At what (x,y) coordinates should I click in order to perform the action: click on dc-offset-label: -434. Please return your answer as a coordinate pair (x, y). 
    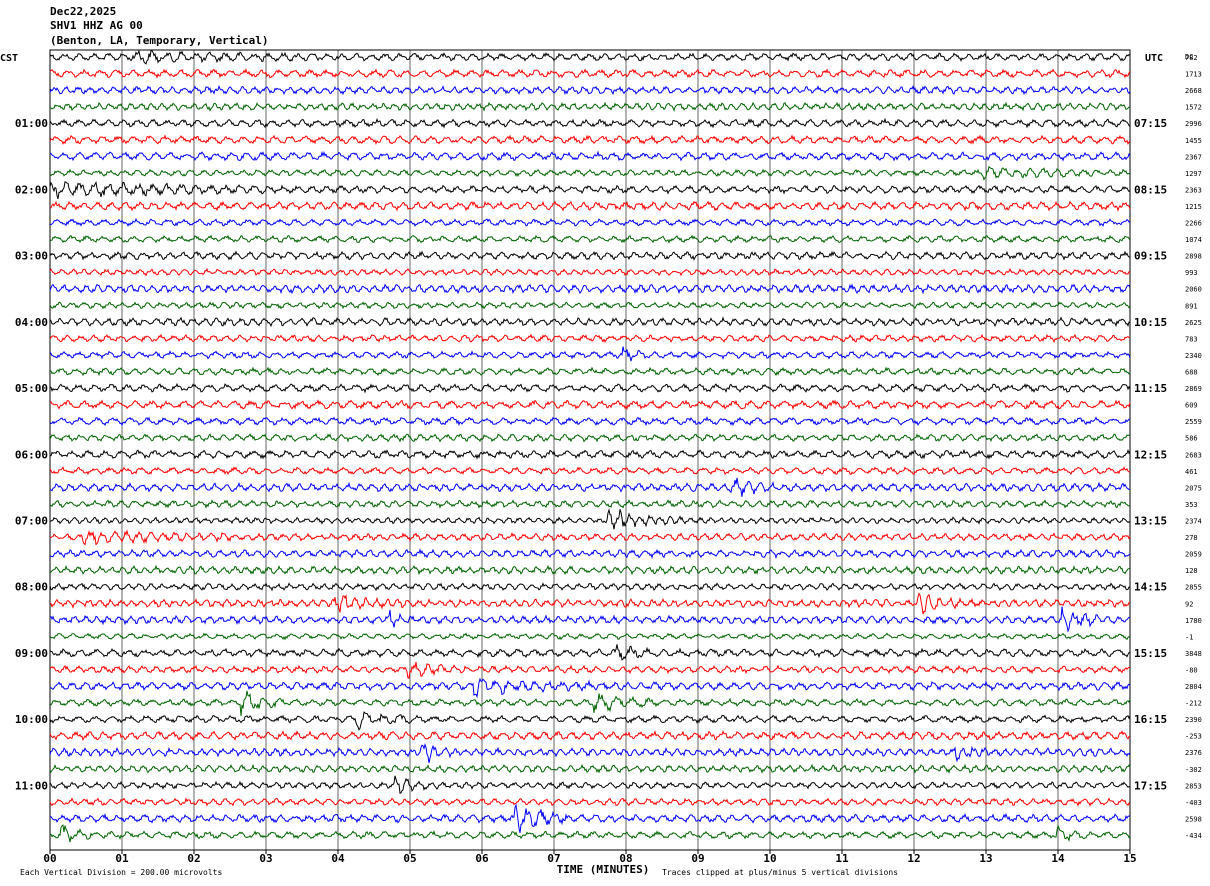
    Looking at the image, I should click on (1193, 836).